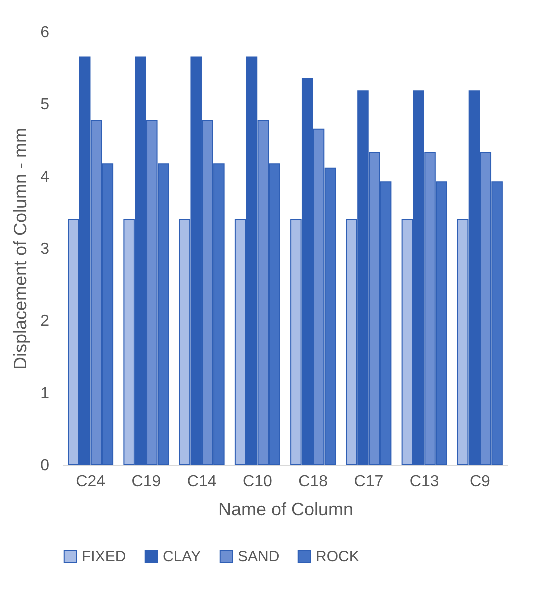  What do you see at coordinates (182, 557) in the screenshot?
I see `legend-label: CLAY` at bounding box center [182, 557].